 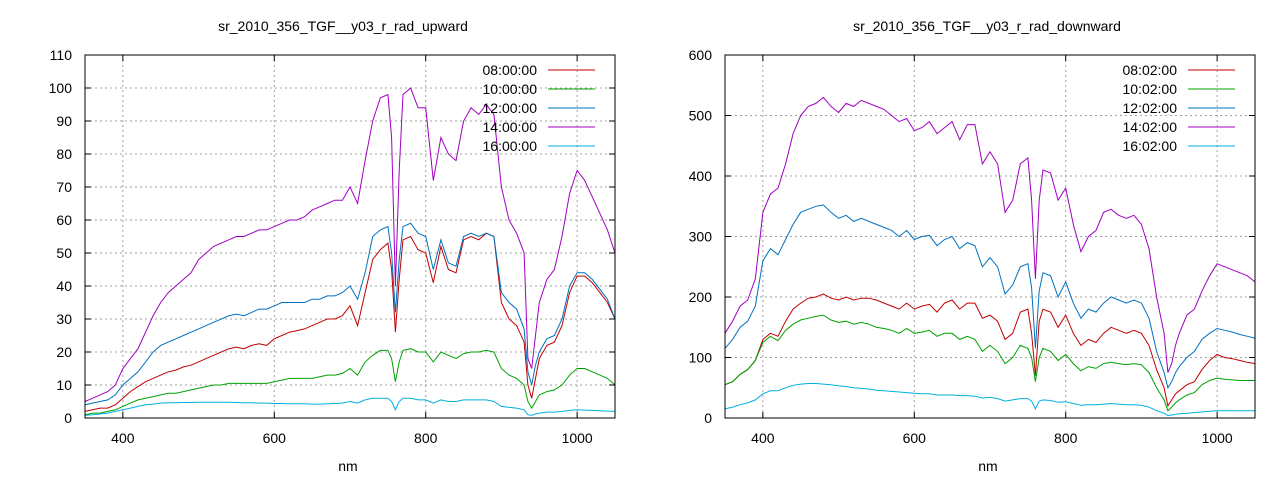 I want to click on y-tick-label: 40, so click(x=64, y=286).